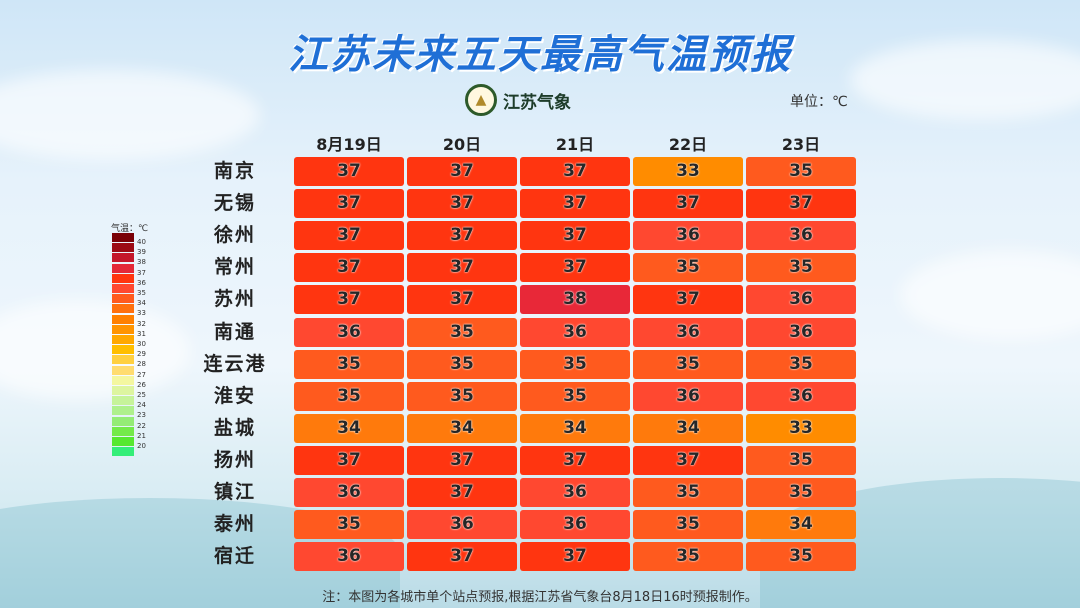  What do you see at coordinates (141, 303) in the screenshot?
I see `legend-label: 34` at bounding box center [141, 303].